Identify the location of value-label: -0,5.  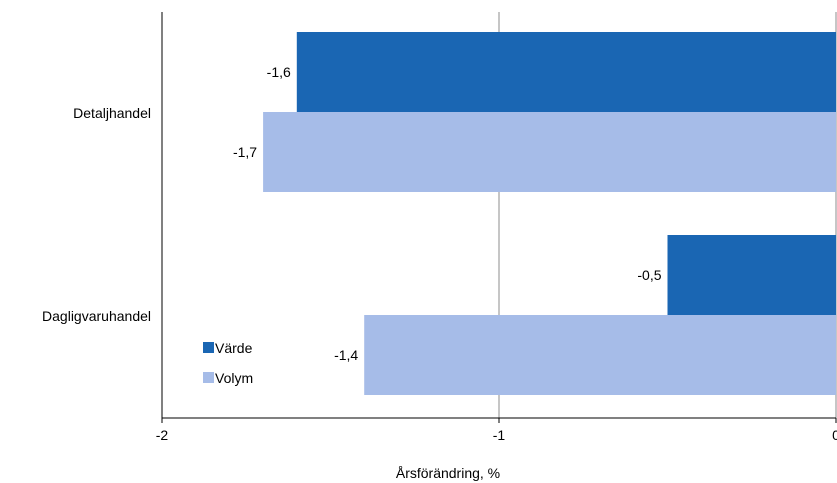
(649, 275).